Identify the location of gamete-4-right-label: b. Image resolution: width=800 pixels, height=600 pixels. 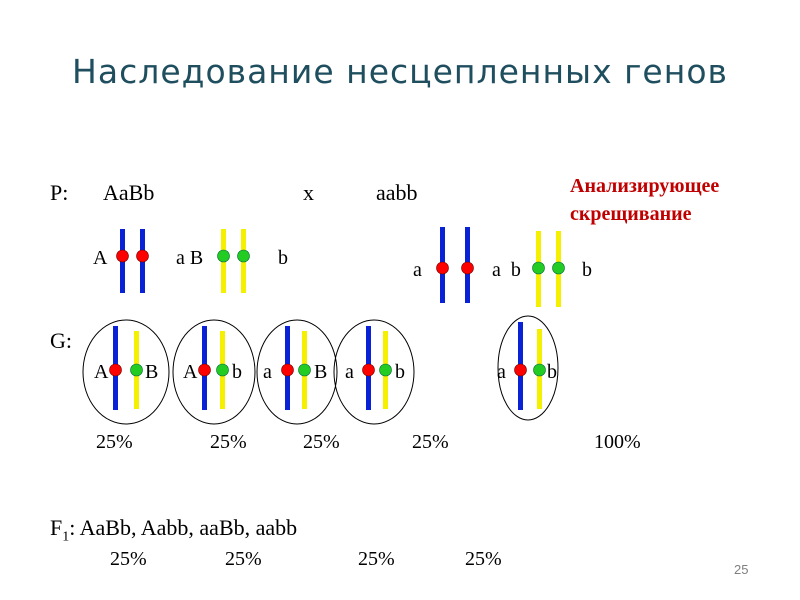
(400, 372).